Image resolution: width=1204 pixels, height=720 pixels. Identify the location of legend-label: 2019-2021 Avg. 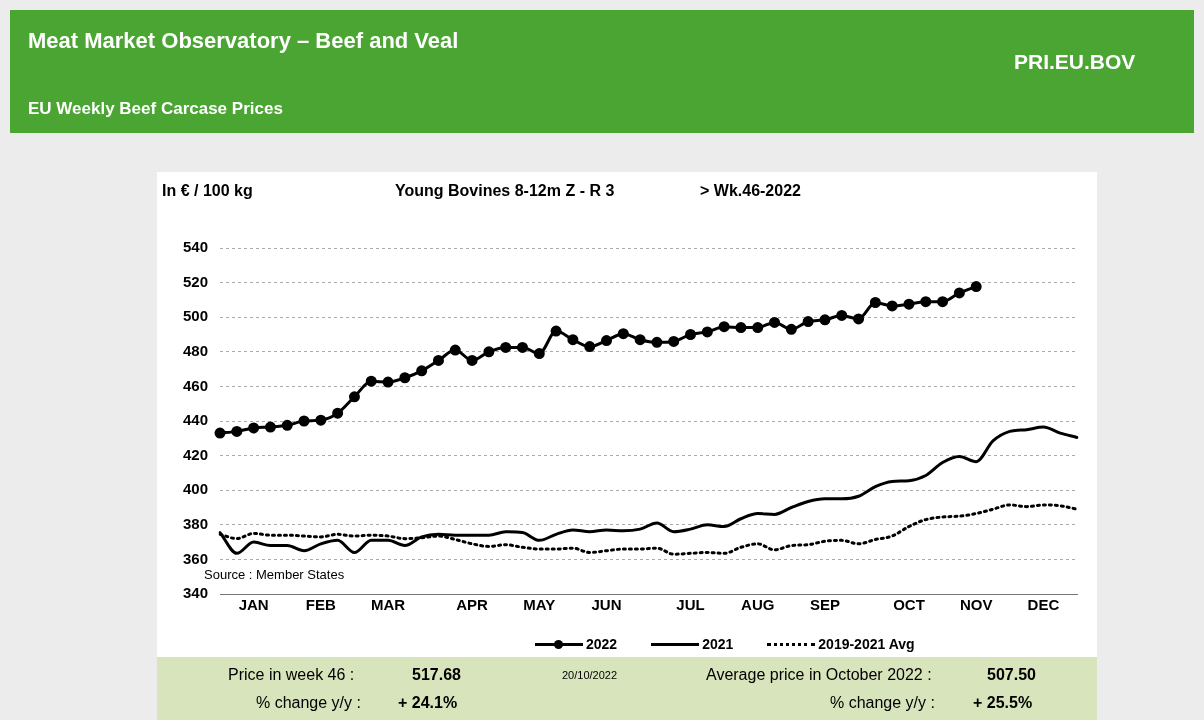
(866, 644).